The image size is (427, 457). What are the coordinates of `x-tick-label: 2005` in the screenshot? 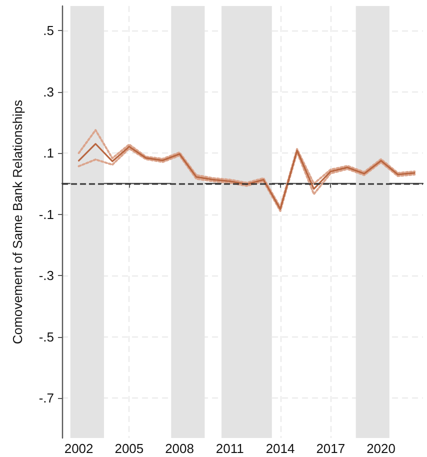 It's located at (129, 448).